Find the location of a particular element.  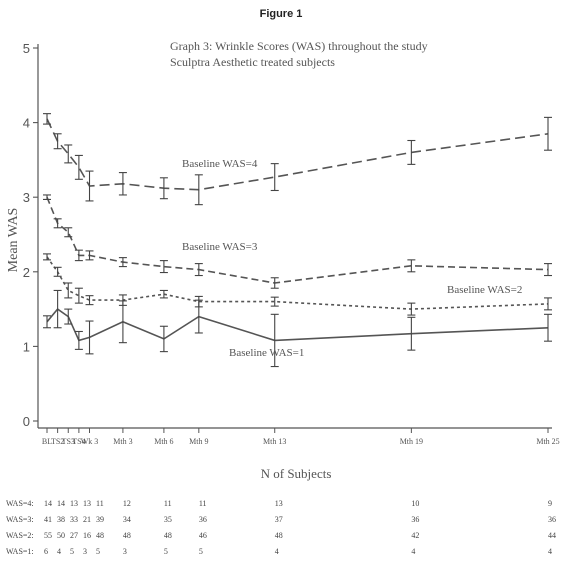

subjects-count: 41 is located at coordinates (48, 519).